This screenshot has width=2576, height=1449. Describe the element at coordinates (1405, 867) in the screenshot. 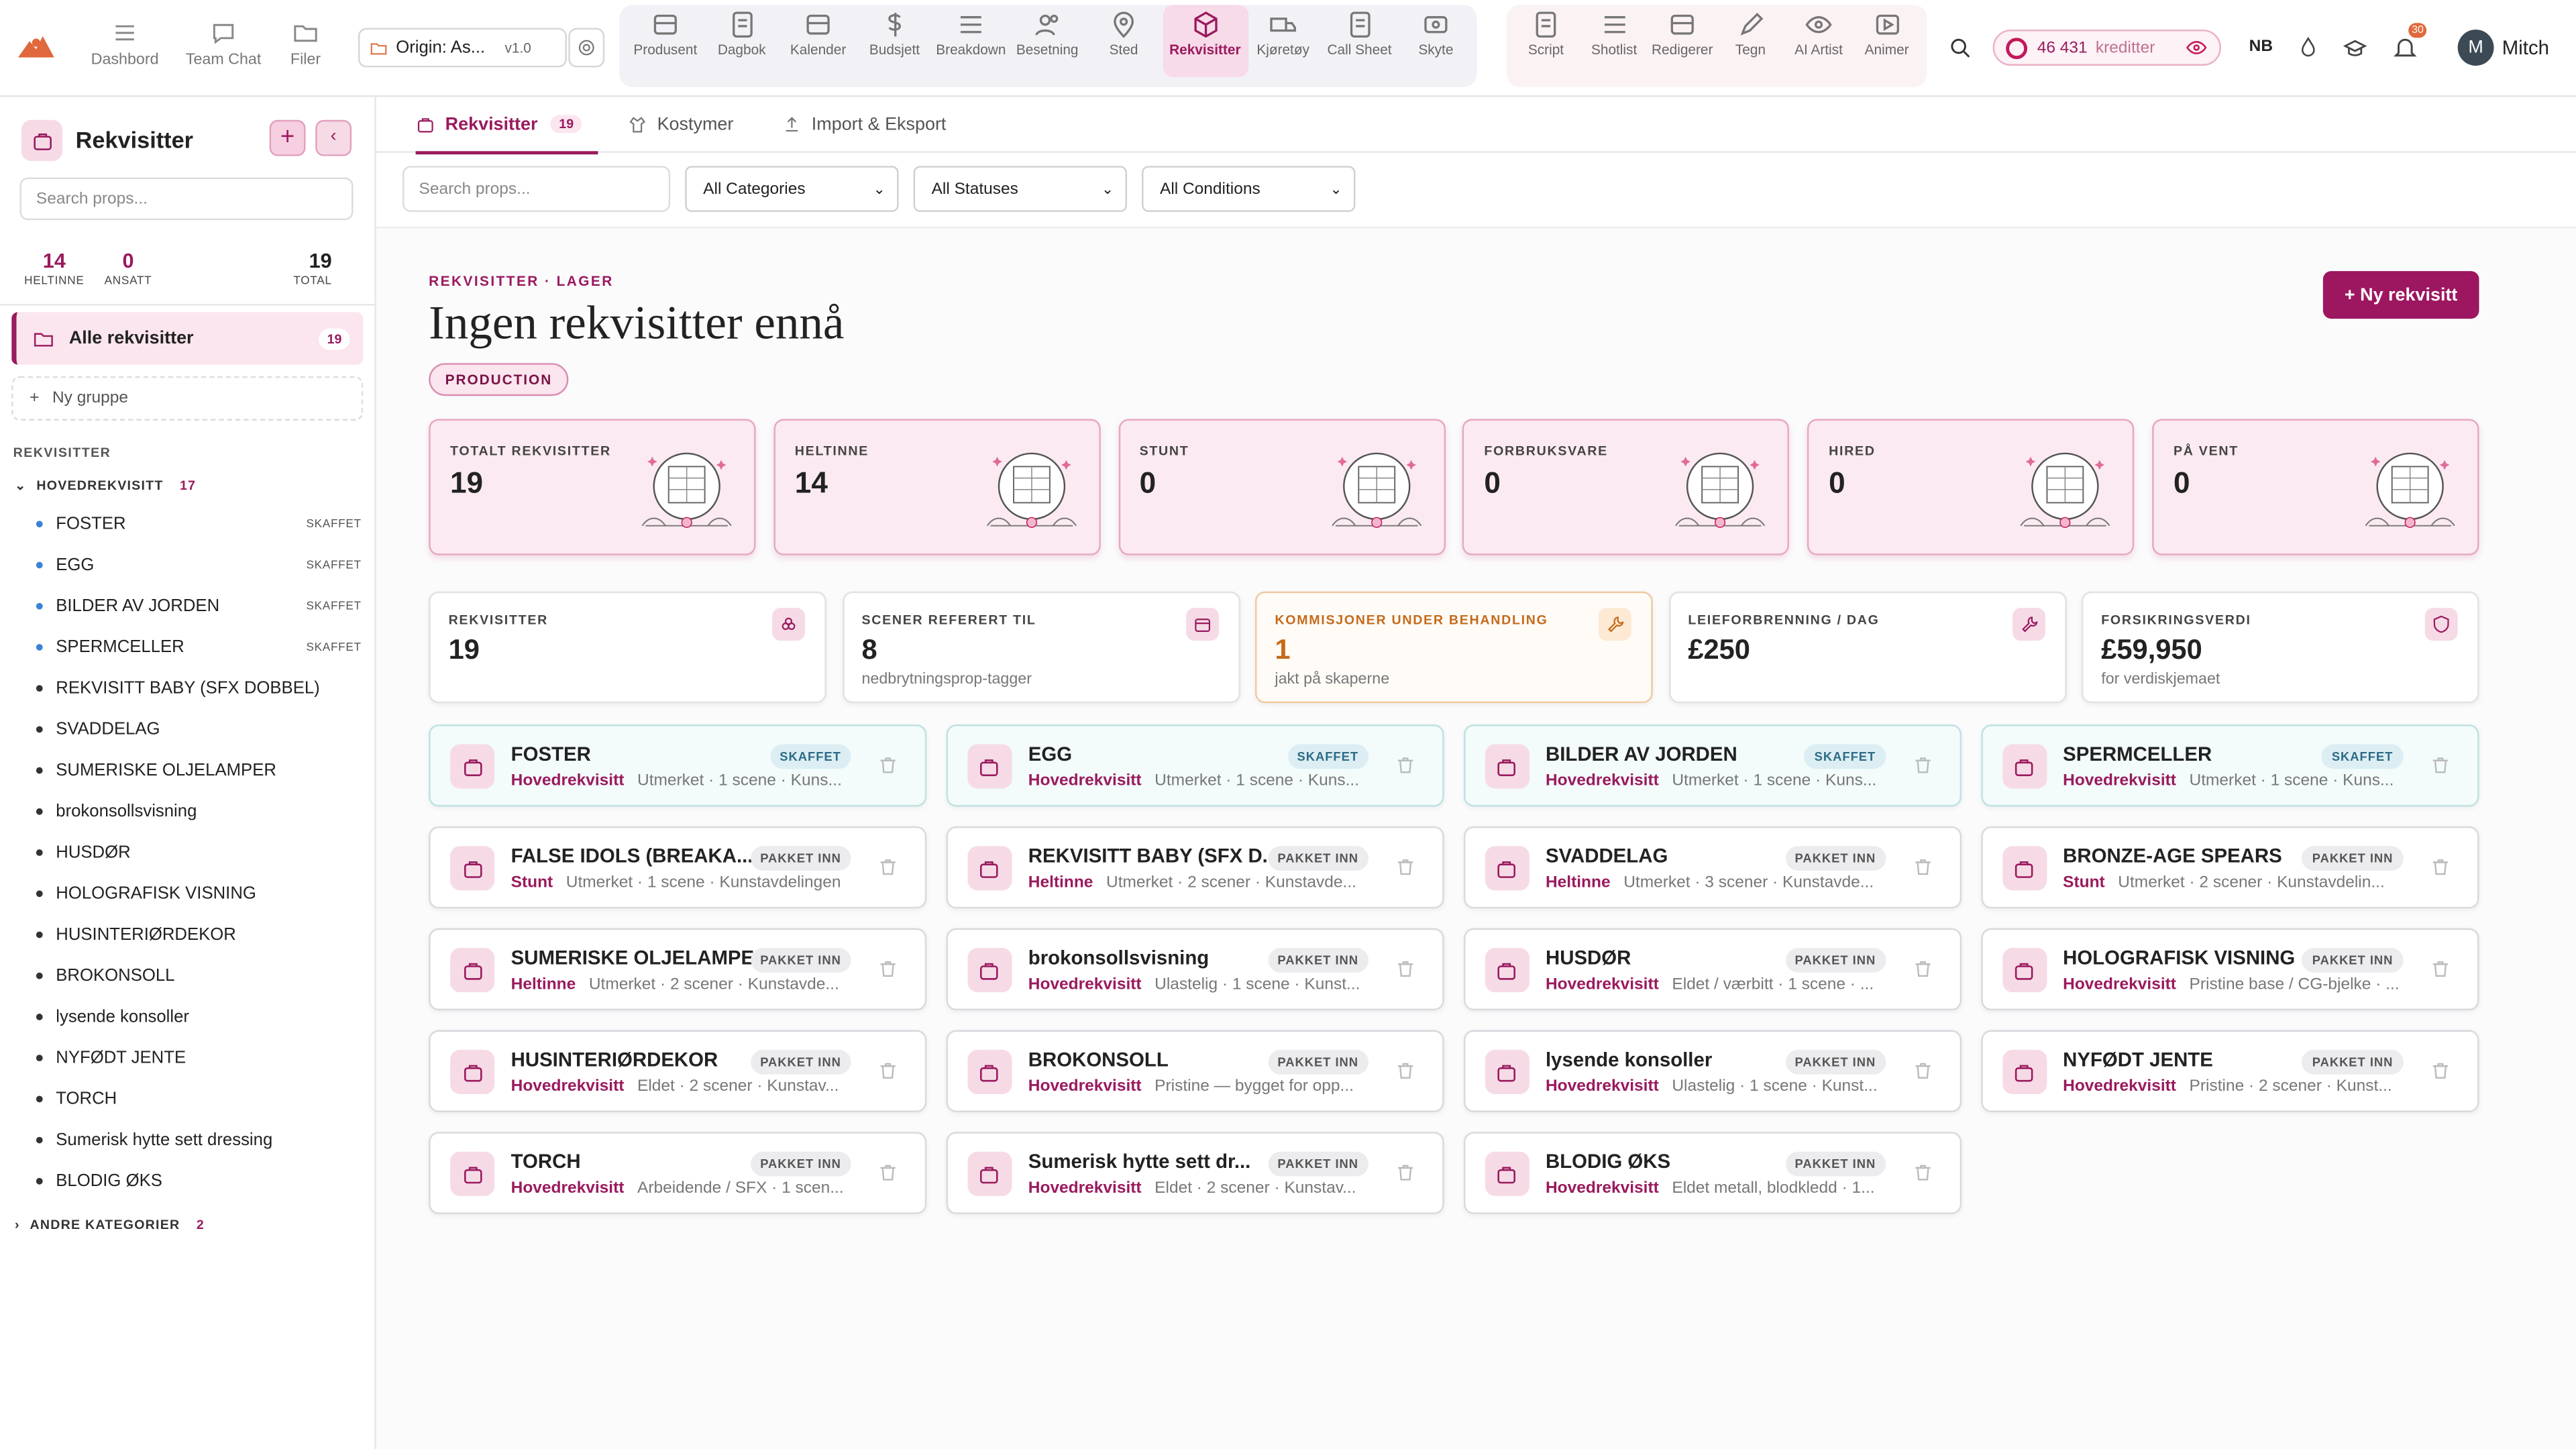

I see `icon` at that location.